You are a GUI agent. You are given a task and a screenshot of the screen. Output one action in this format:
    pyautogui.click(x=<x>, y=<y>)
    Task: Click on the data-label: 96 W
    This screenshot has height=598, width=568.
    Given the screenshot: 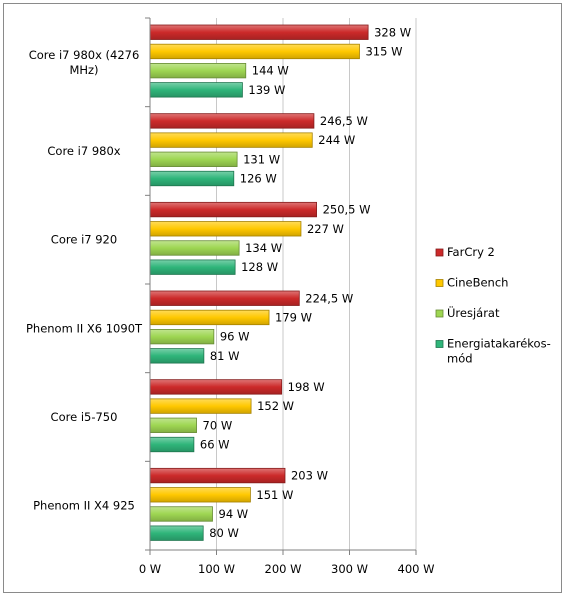 What is the action you would take?
    pyautogui.click(x=235, y=337)
    